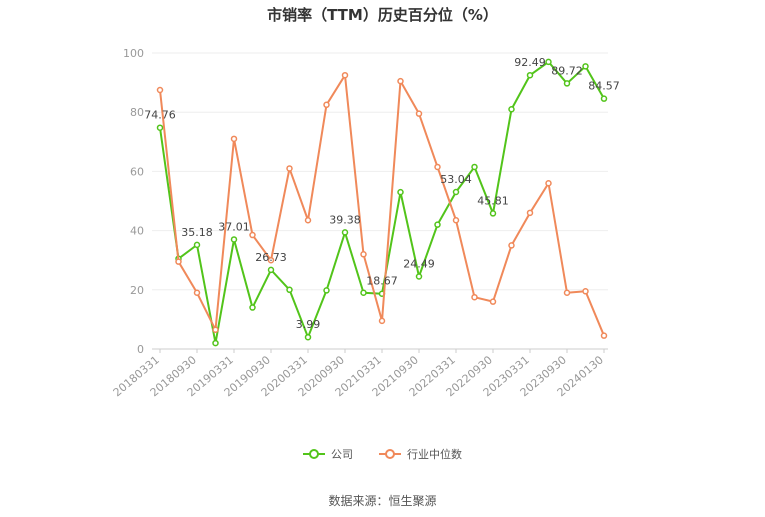 Image resolution: width=765 pixels, height=517 pixels. I want to click on data-label: 37.01, so click(234, 226).